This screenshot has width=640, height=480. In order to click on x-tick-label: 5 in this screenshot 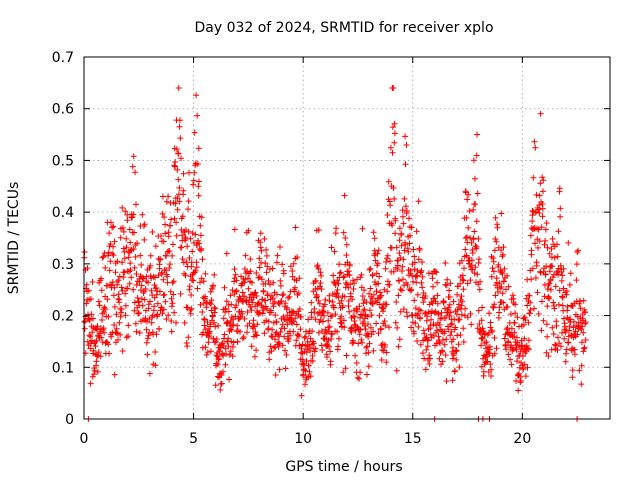, I will do `click(193, 439)`.